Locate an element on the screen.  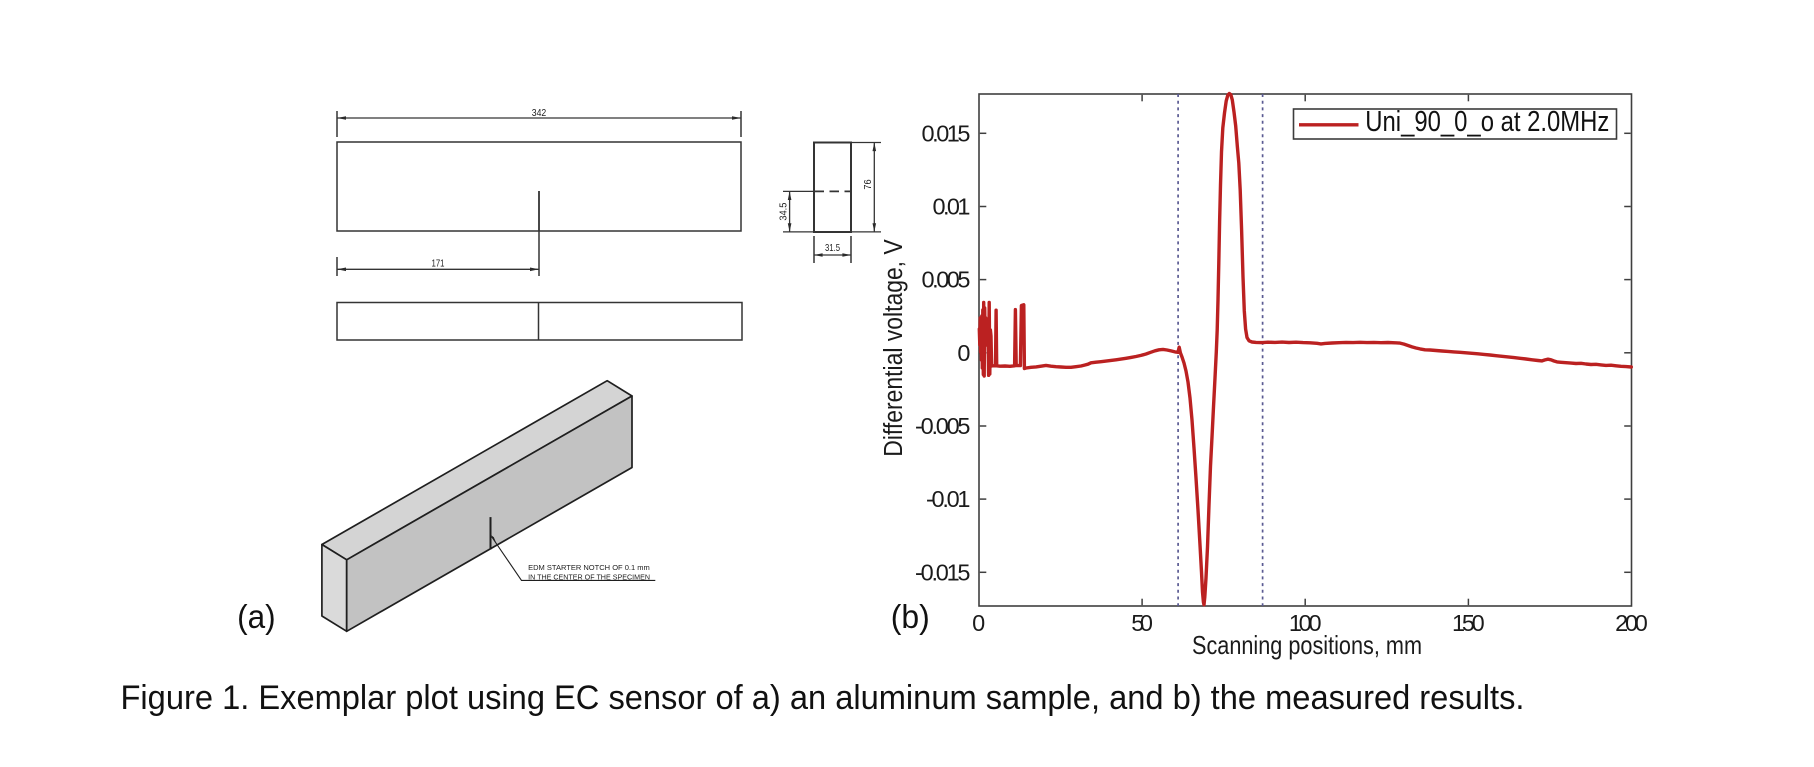
svg-text: (a) is located at coordinates (256, 616).